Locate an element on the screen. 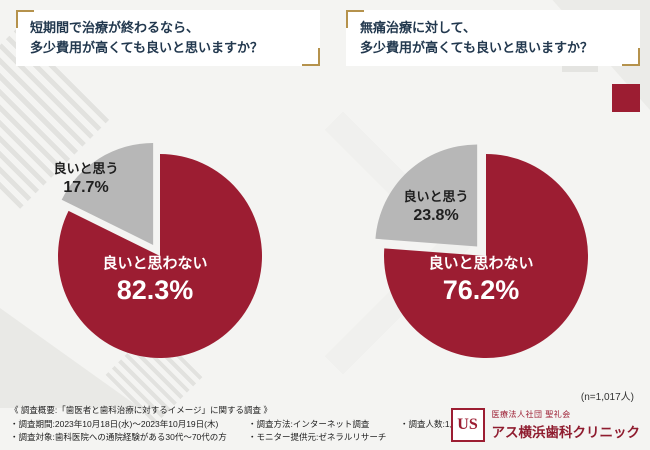  sample-size-note: (n=1,017人) is located at coordinates (607, 397).